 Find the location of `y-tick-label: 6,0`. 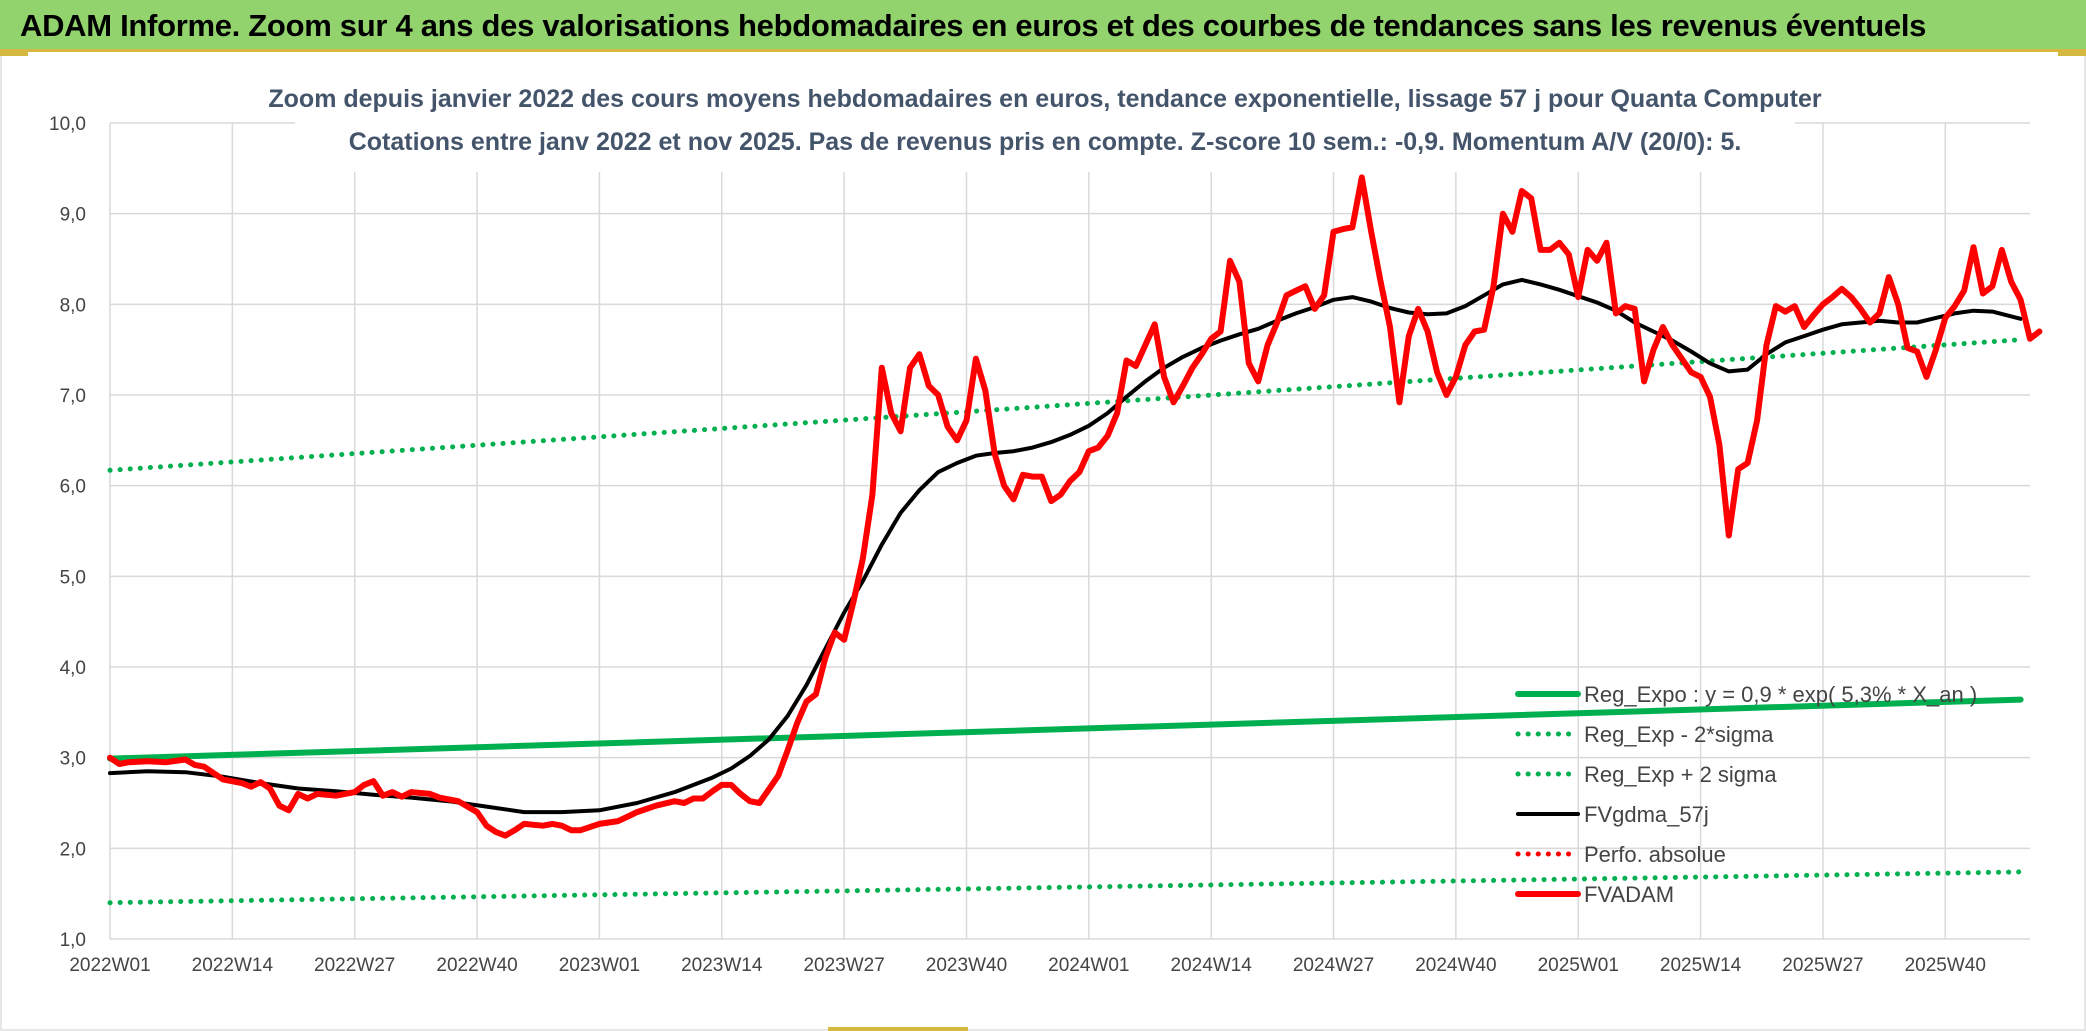

y-tick-label: 6,0 is located at coordinates (73, 487).